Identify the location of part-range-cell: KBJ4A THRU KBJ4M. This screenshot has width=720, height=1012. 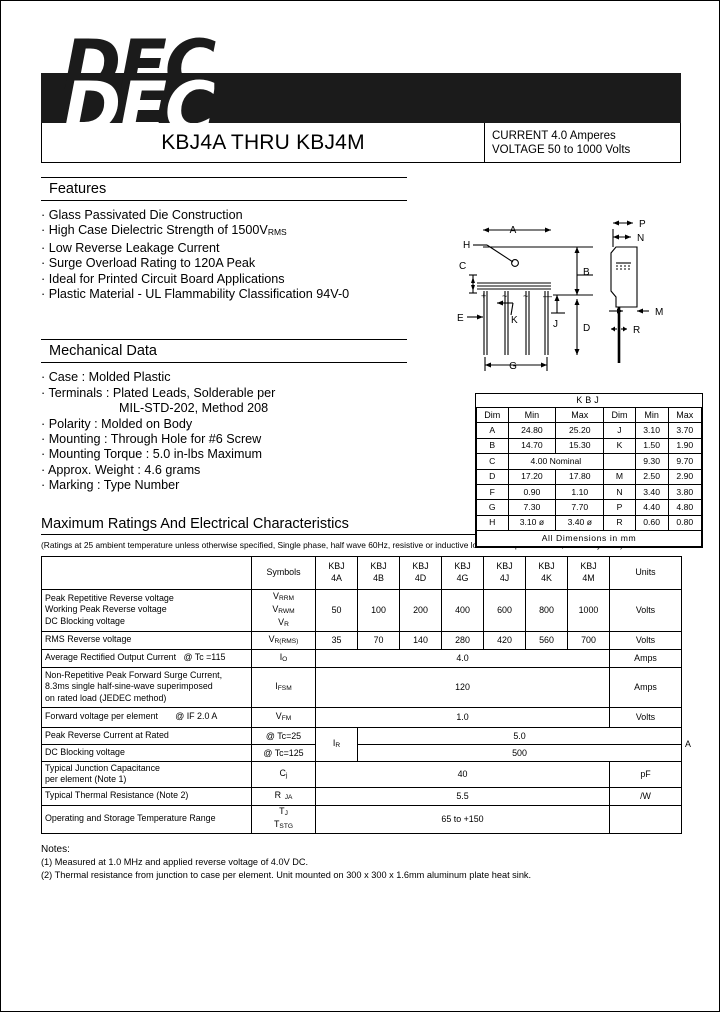
(263, 142).